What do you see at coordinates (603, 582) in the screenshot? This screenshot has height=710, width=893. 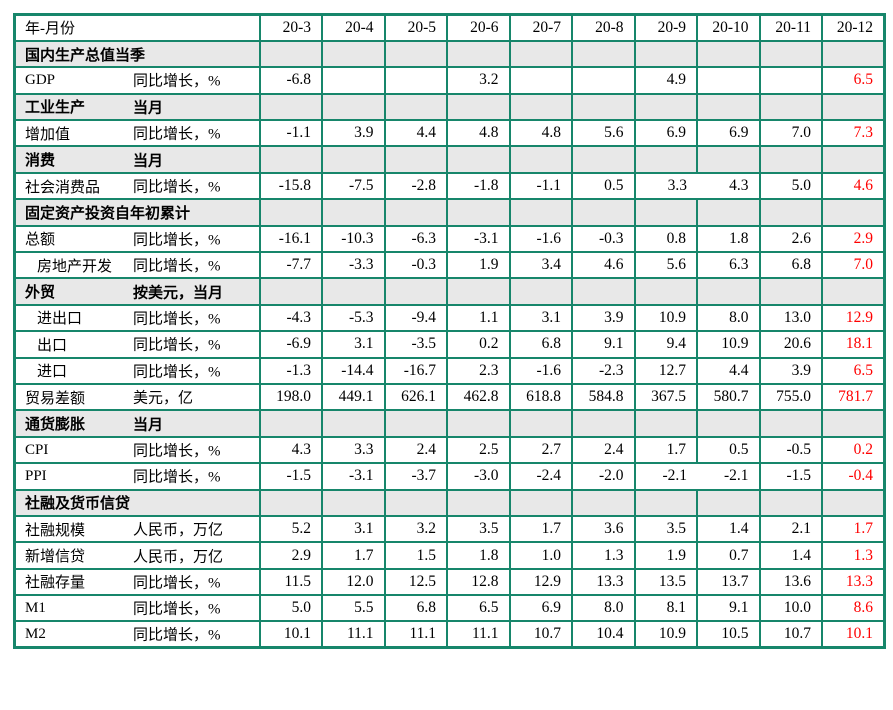 I see `value-cell: 13.3` at bounding box center [603, 582].